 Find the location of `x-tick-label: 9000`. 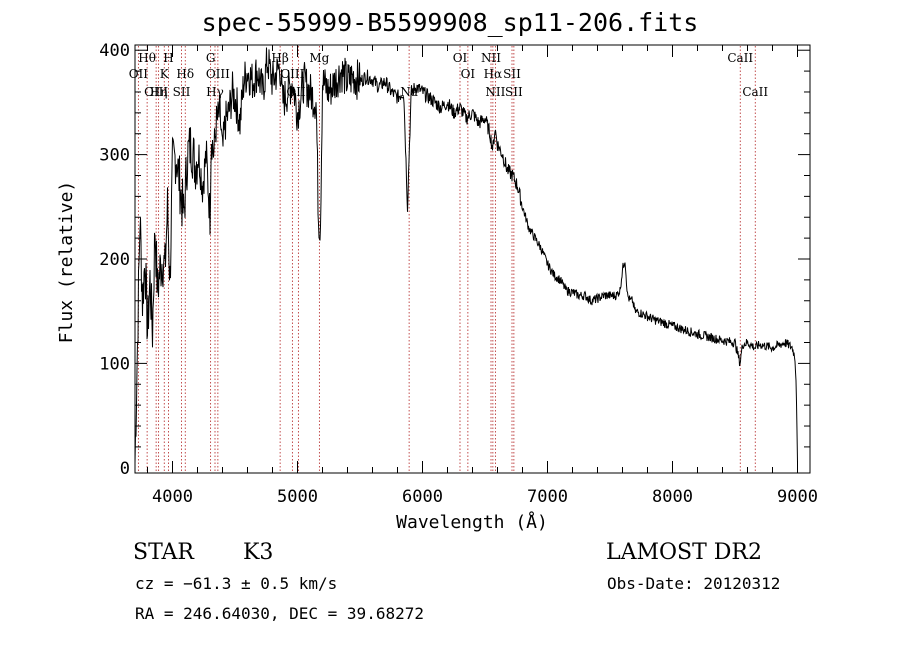

x-tick-label: 9000 is located at coordinates (797, 497).